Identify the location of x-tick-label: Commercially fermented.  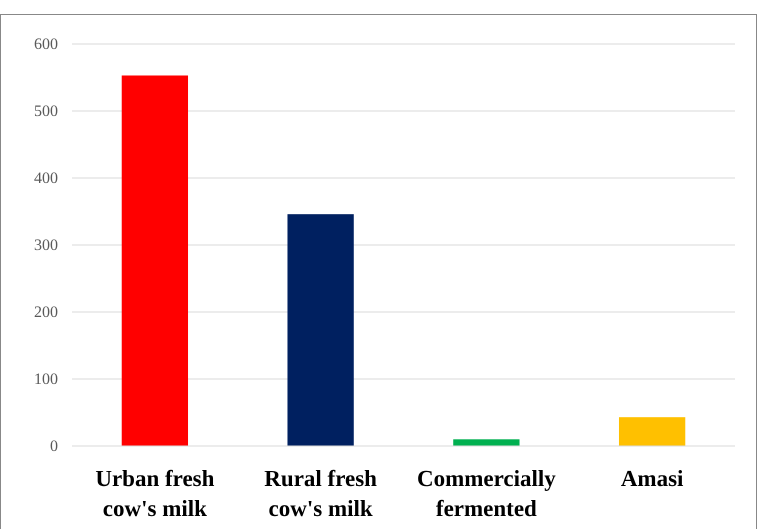
(486, 493).